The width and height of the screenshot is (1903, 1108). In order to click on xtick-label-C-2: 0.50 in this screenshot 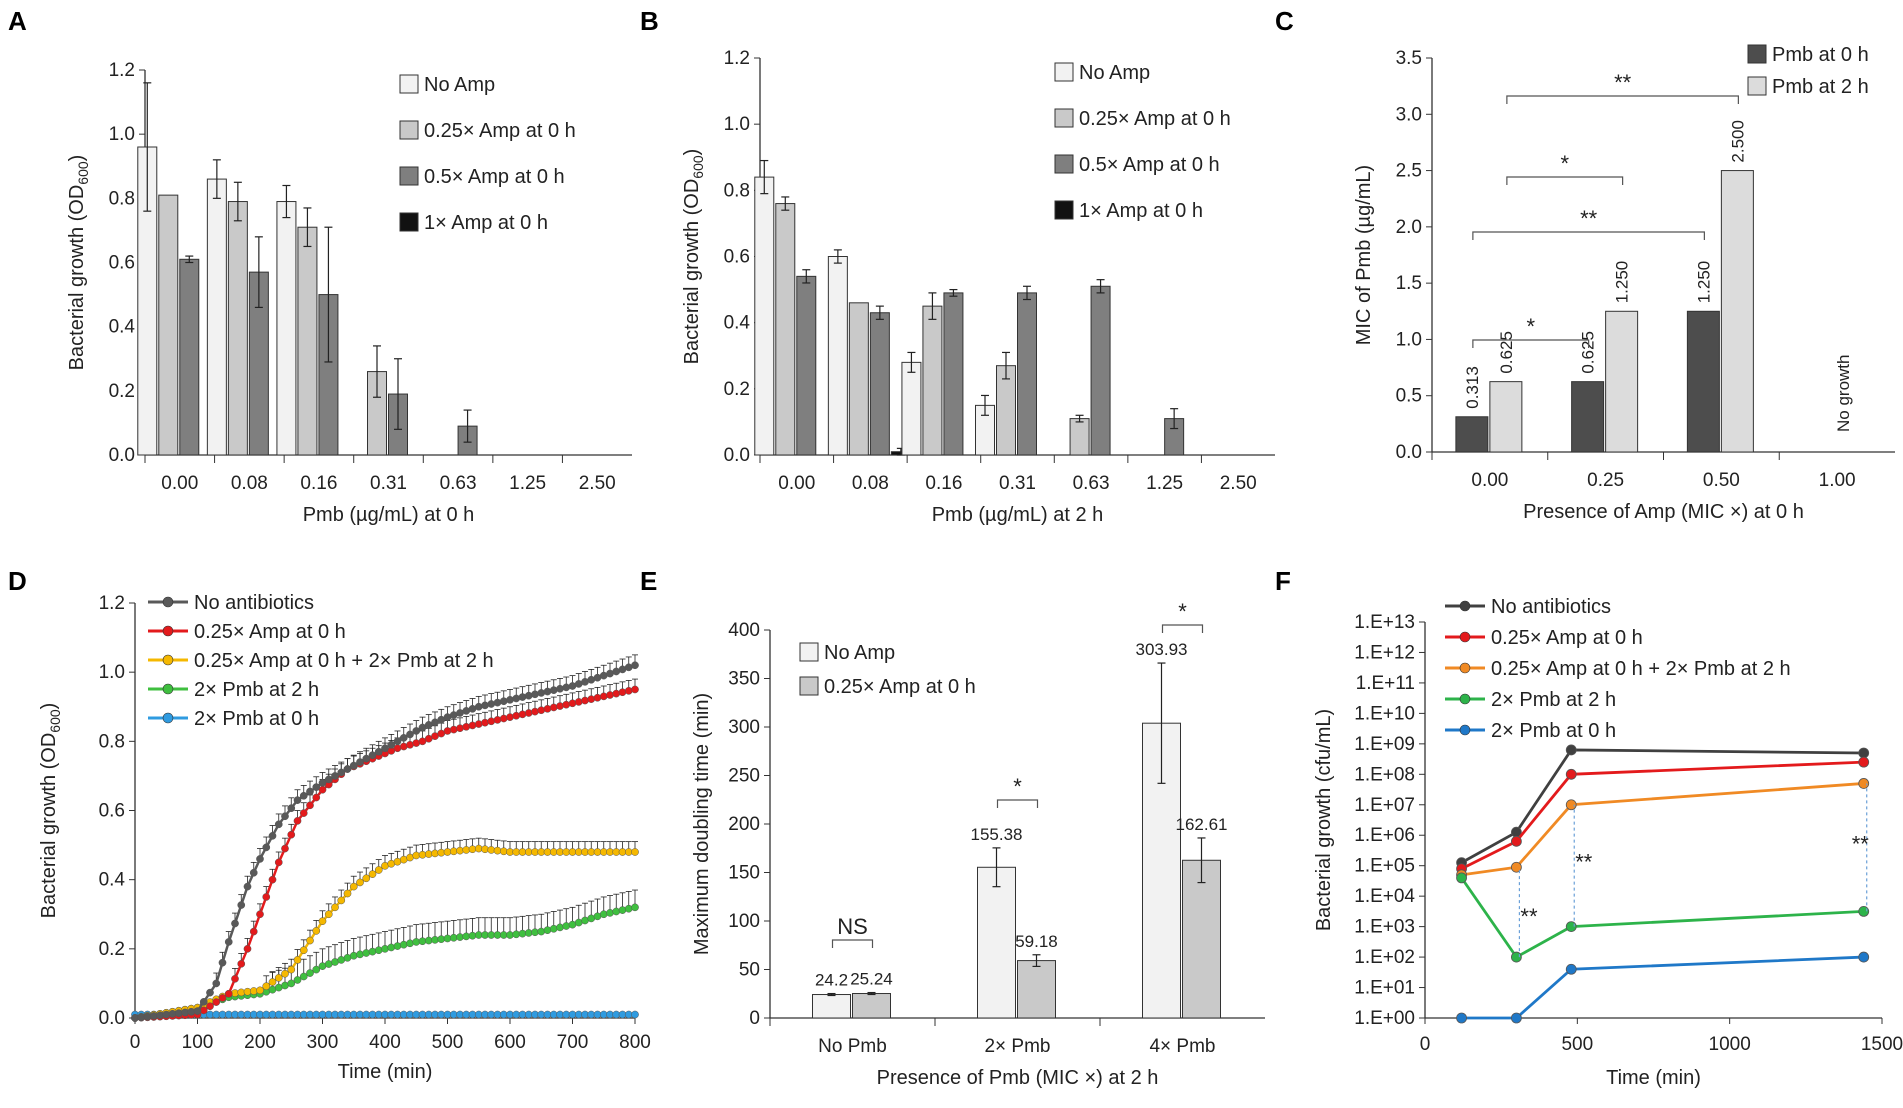, I will do `click(1721, 480)`.